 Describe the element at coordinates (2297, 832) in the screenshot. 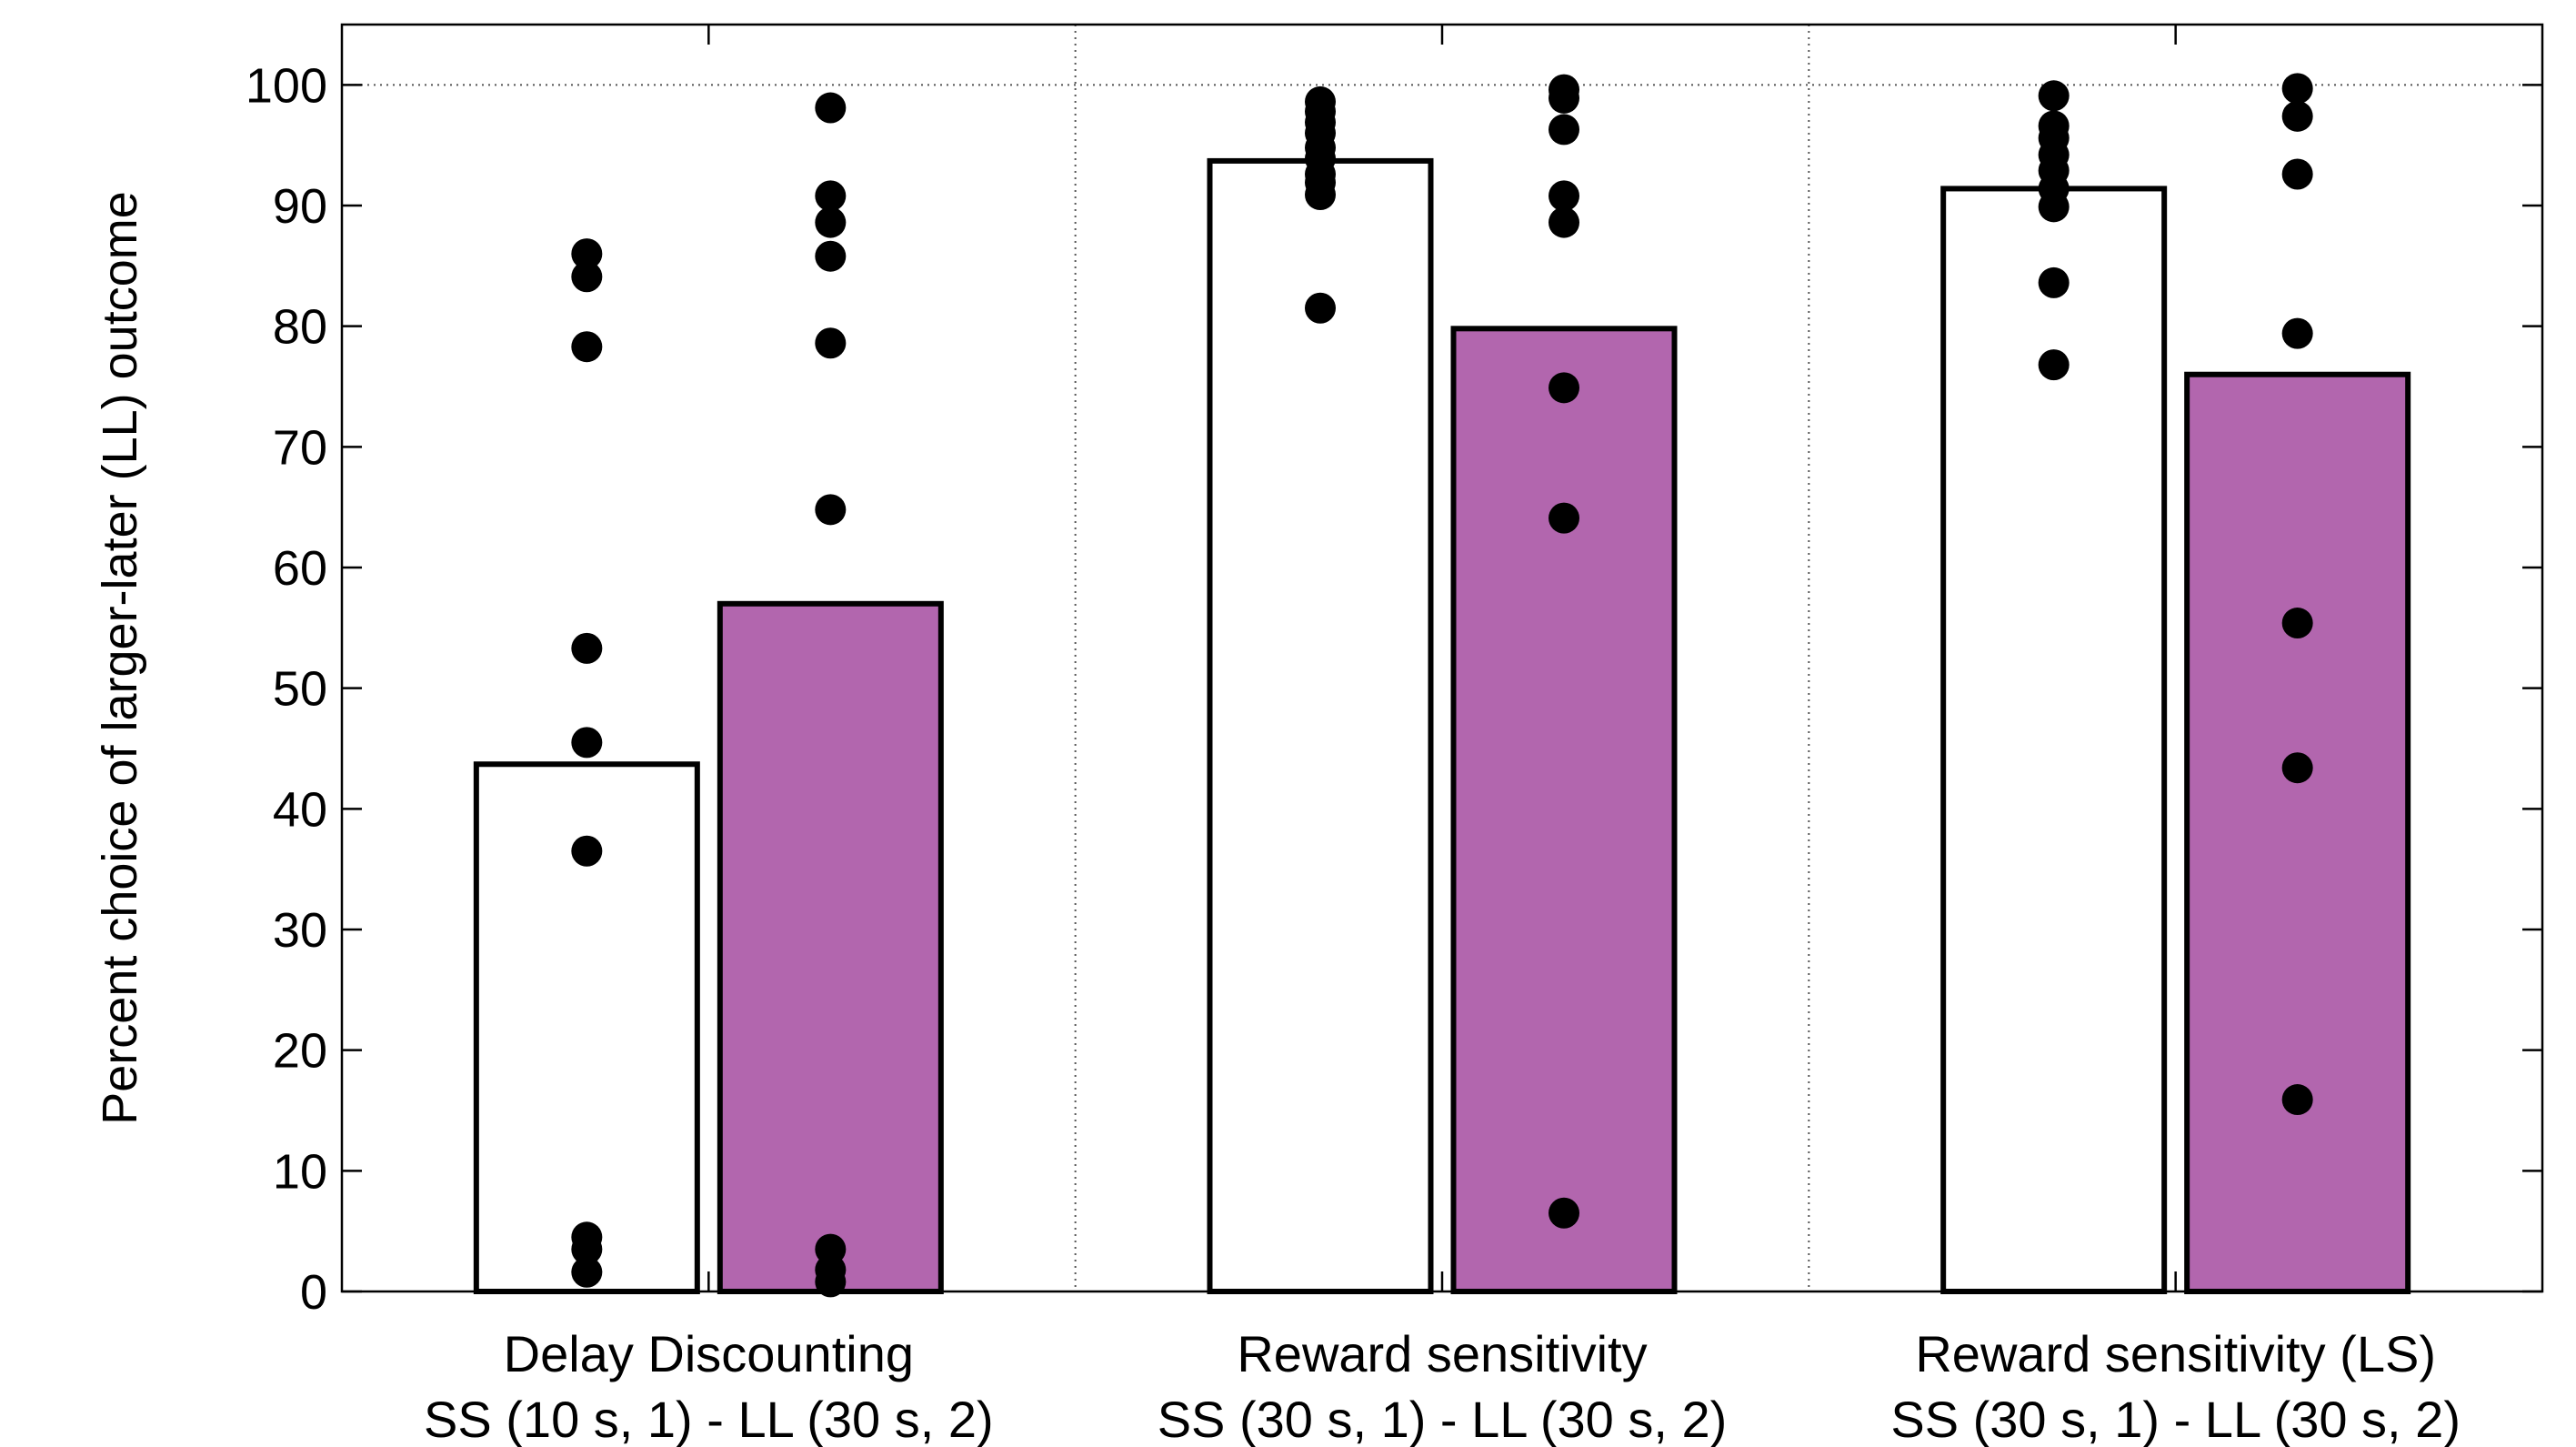

I see `bar-group3-purple` at that location.